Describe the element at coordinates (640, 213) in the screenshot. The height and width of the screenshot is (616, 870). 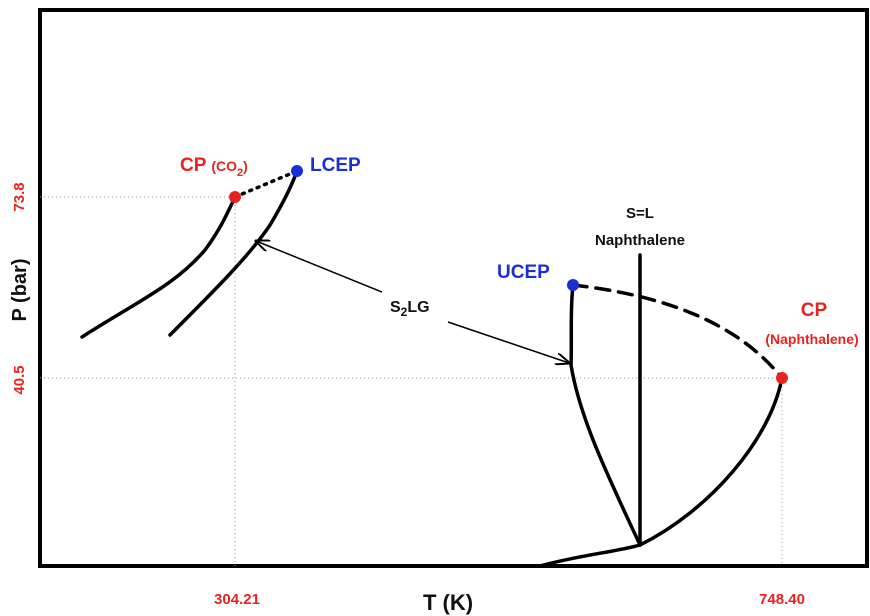
I see `line-label: S=L` at that location.